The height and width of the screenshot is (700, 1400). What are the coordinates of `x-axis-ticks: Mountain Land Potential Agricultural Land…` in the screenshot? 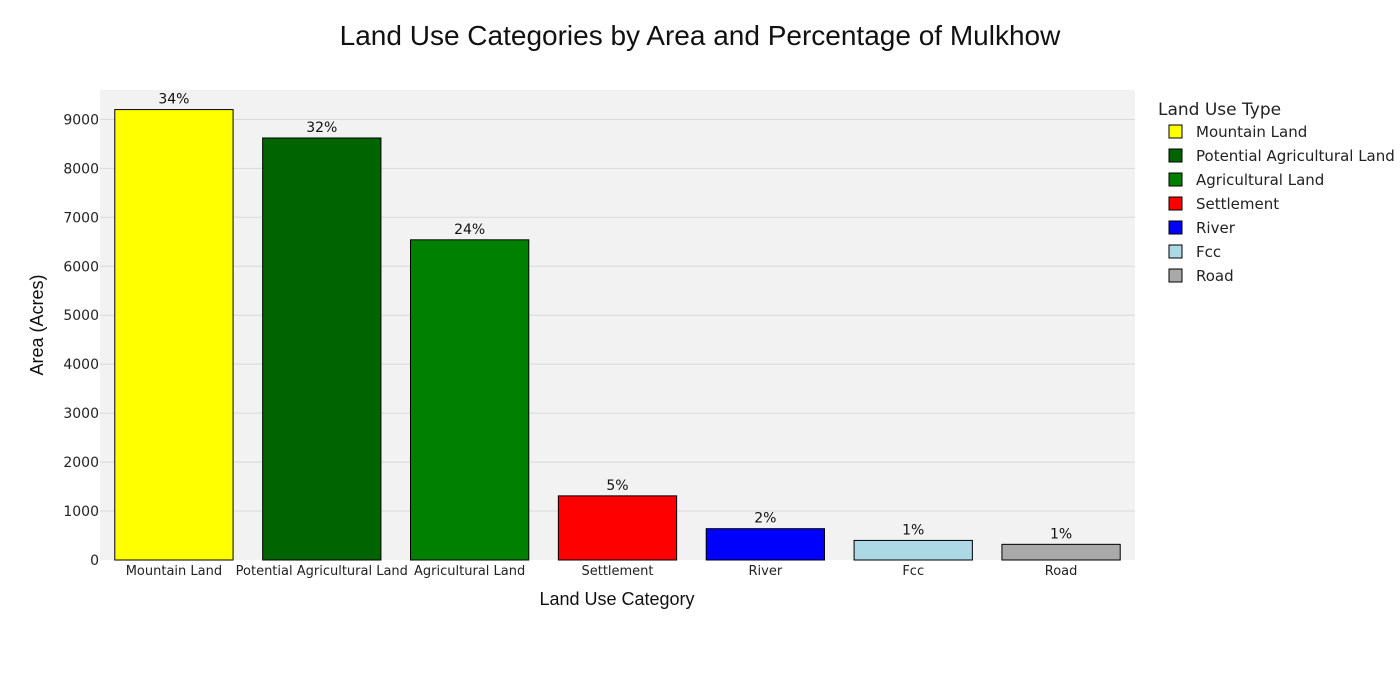 It's located at (602, 571).